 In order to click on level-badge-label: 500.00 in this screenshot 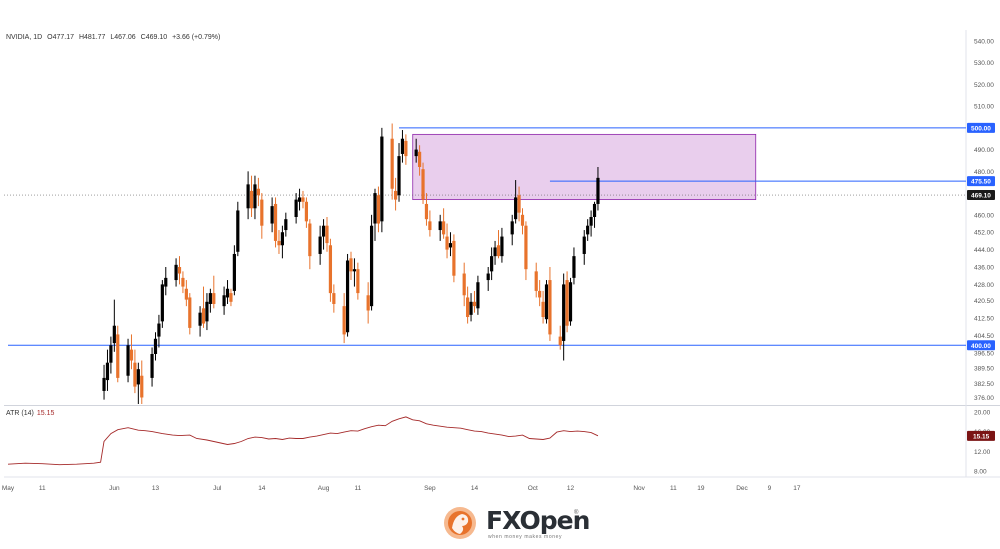, I will do `click(981, 128)`.